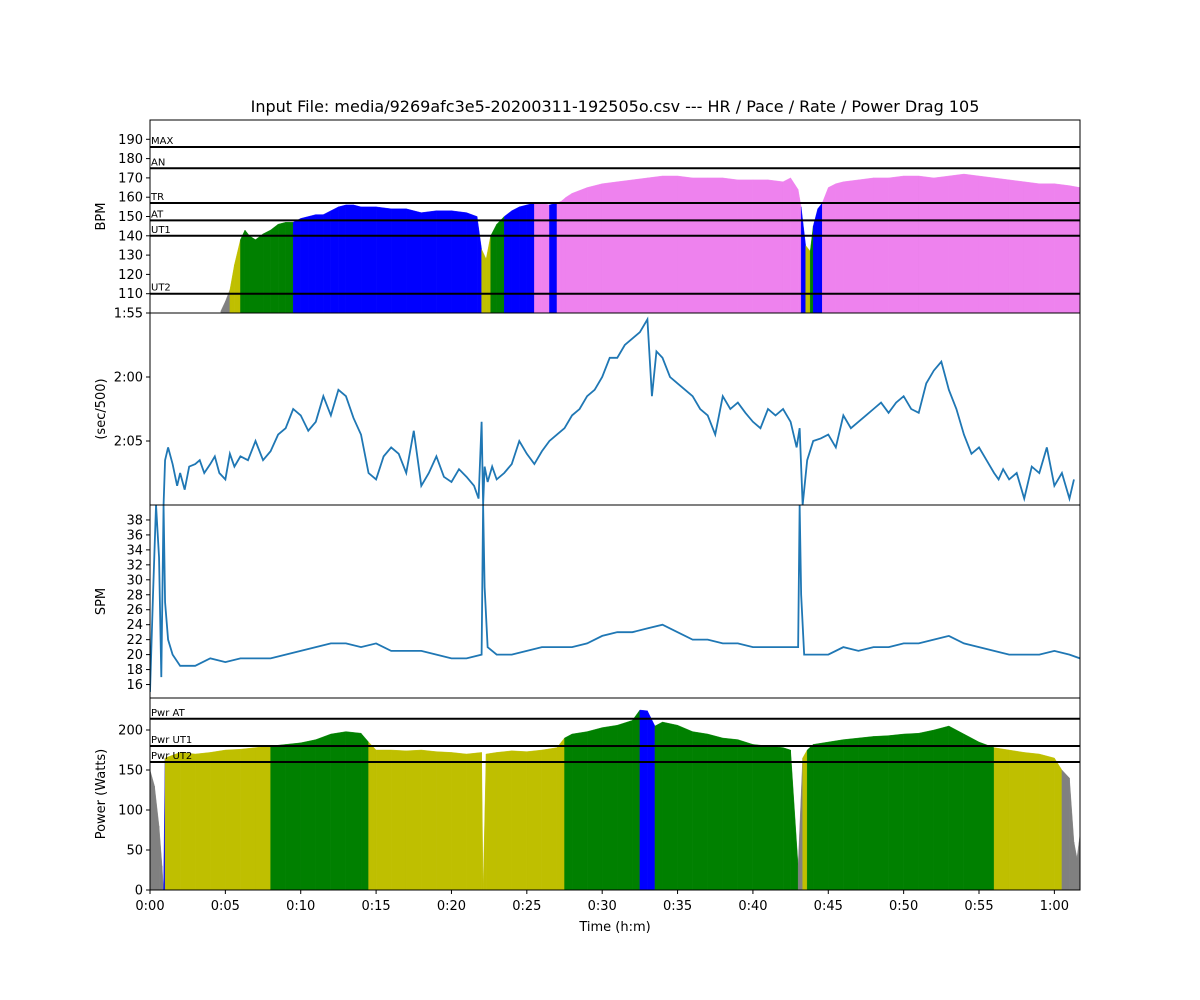 This screenshot has height=1000, width=1200. Describe the element at coordinates (130, 198) in the screenshot. I see `y-tick-label: 160` at that location.